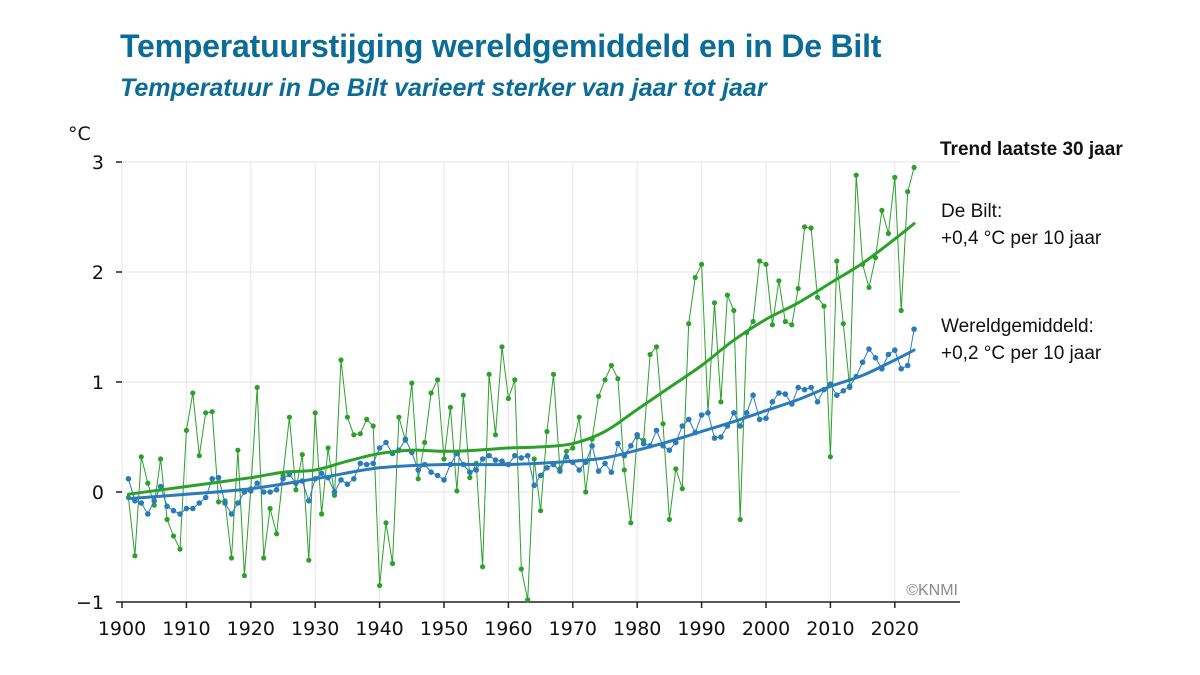 The width and height of the screenshot is (1200, 675). What do you see at coordinates (444, 629) in the screenshot?
I see `x-tick-label-1950: 1950` at bounding box center [444, 629].